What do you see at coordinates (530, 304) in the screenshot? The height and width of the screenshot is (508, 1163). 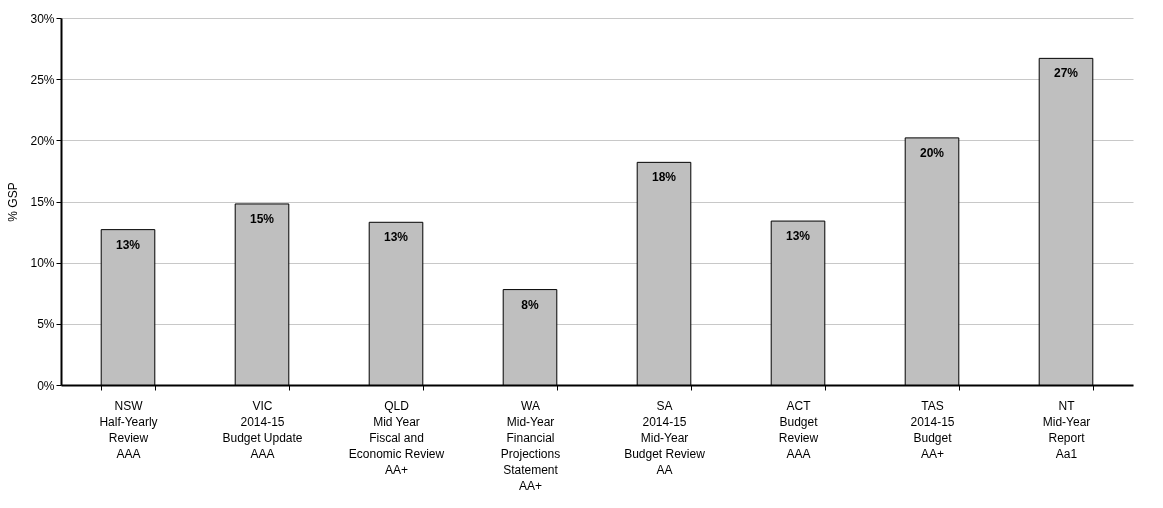 I see `data-label: 8%` at bounding box center [530, 304].